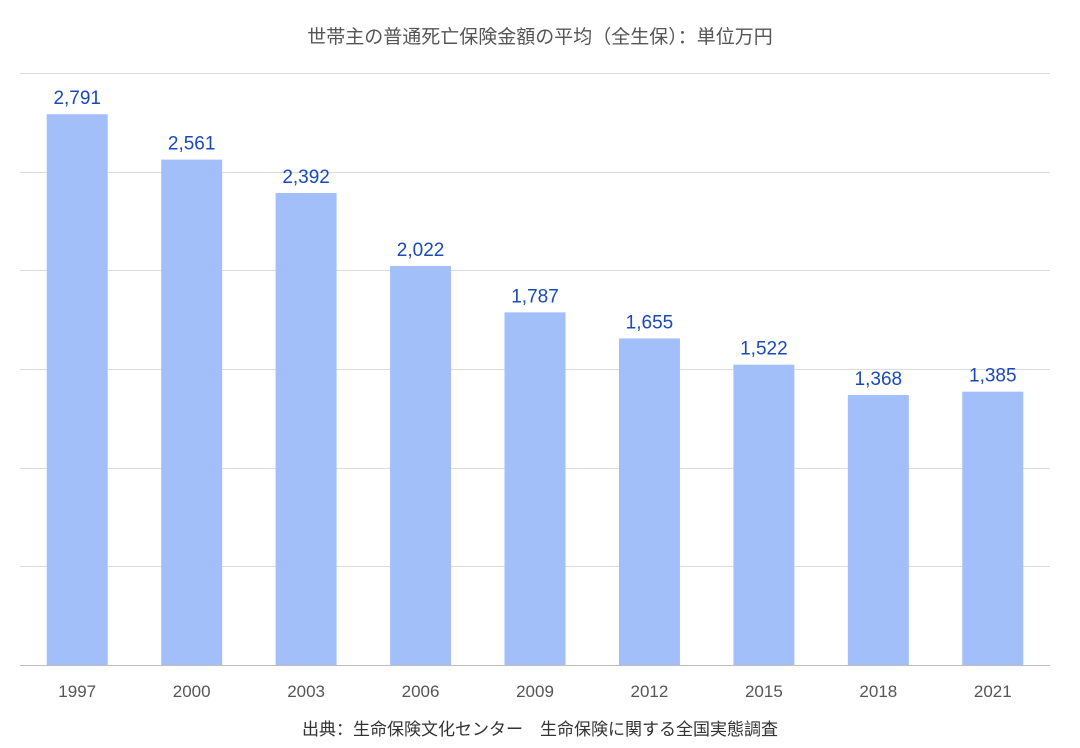  What do you see at coordinates (421, 250) in the screenshot?
I see `value-label-2006: 2,022` at bounding box center [421, 250].